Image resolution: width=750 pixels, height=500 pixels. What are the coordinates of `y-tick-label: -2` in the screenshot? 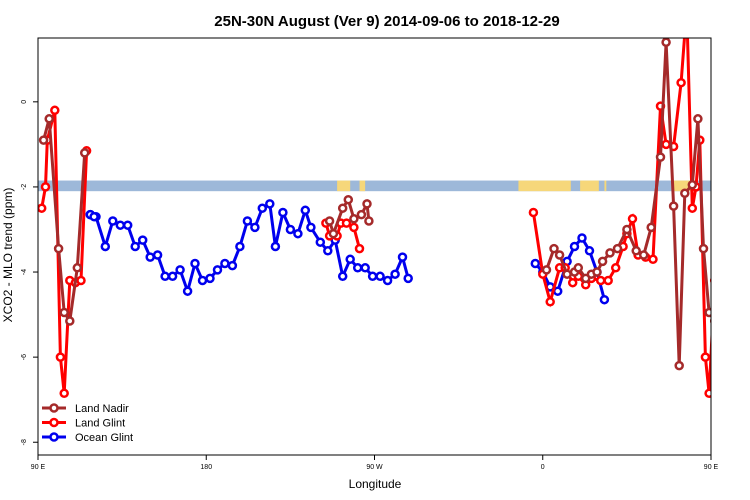 It's located at (24, 187).